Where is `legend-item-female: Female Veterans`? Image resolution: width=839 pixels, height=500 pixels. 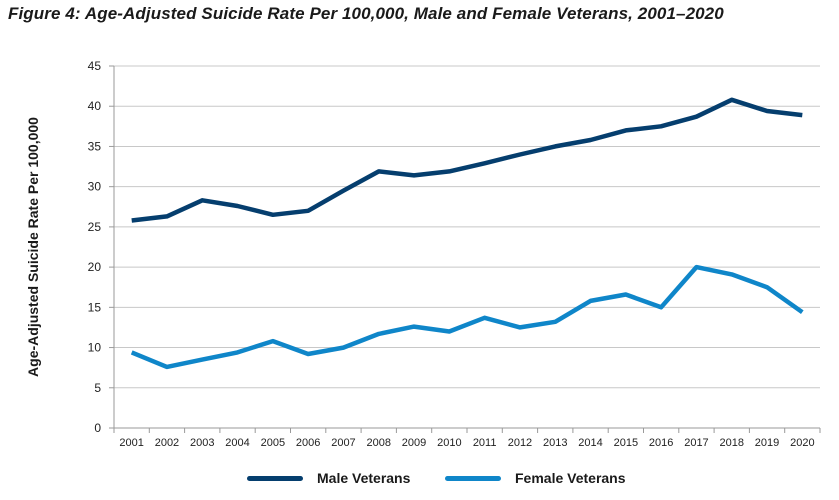 legend-item-female: Female Veterans is located at coordinates (535, 478).